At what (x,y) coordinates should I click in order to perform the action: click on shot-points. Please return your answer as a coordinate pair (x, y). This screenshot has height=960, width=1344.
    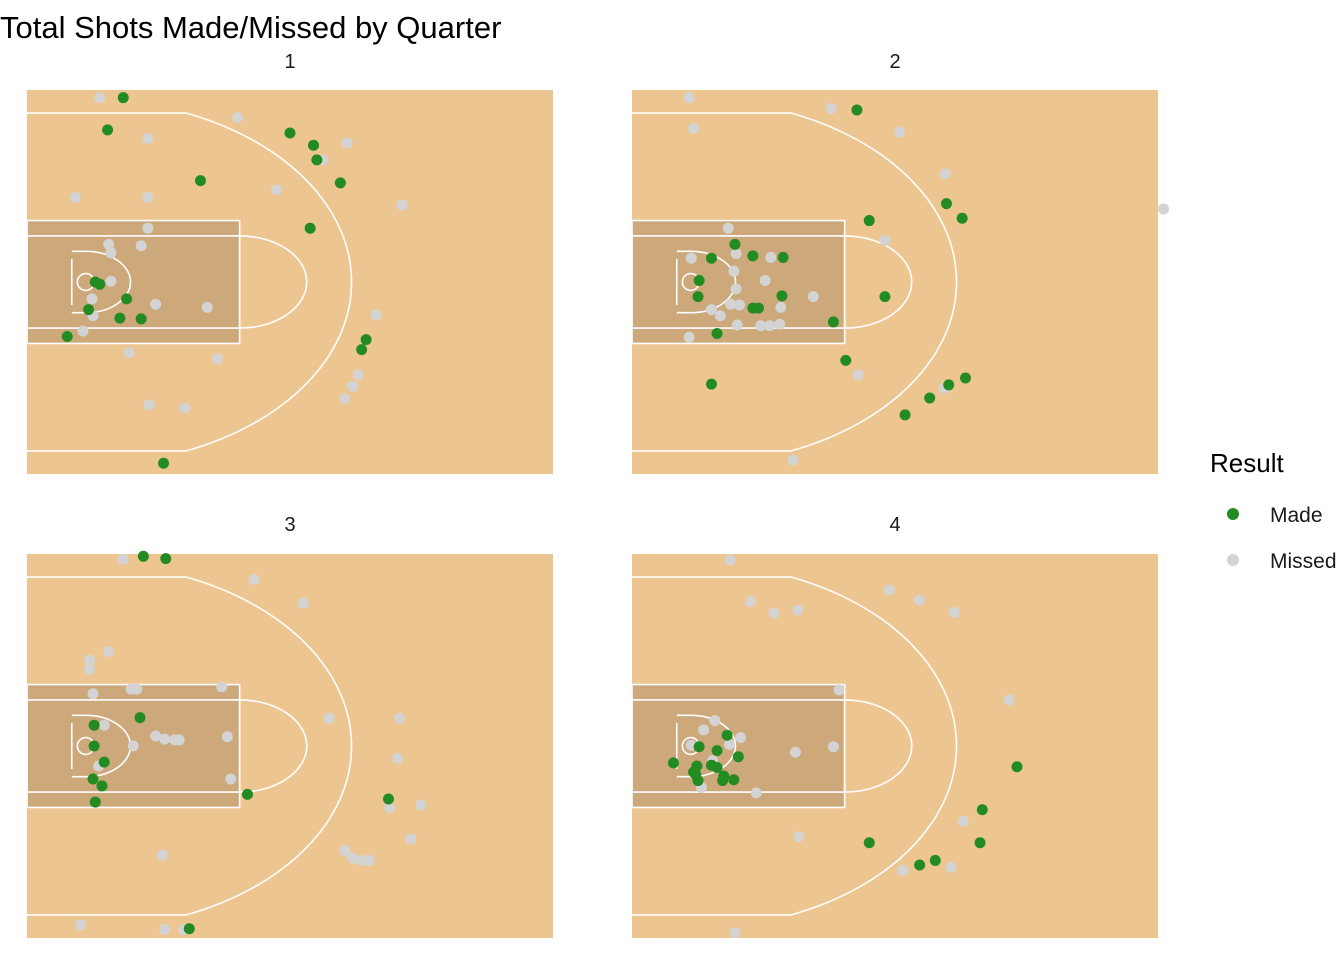
    Looking at the image, I should click on (845, 746).